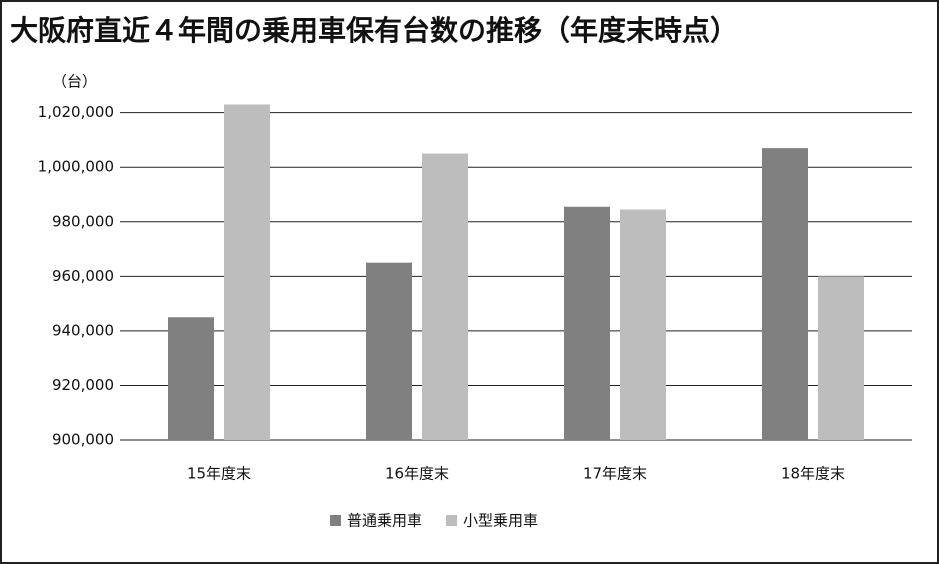 This screenshot has height=564, width=939. What do you see at coordinates (500, 521) in the screenshot?
I see `legend-label: 小型乗用車` at bounding box center [500, 521].